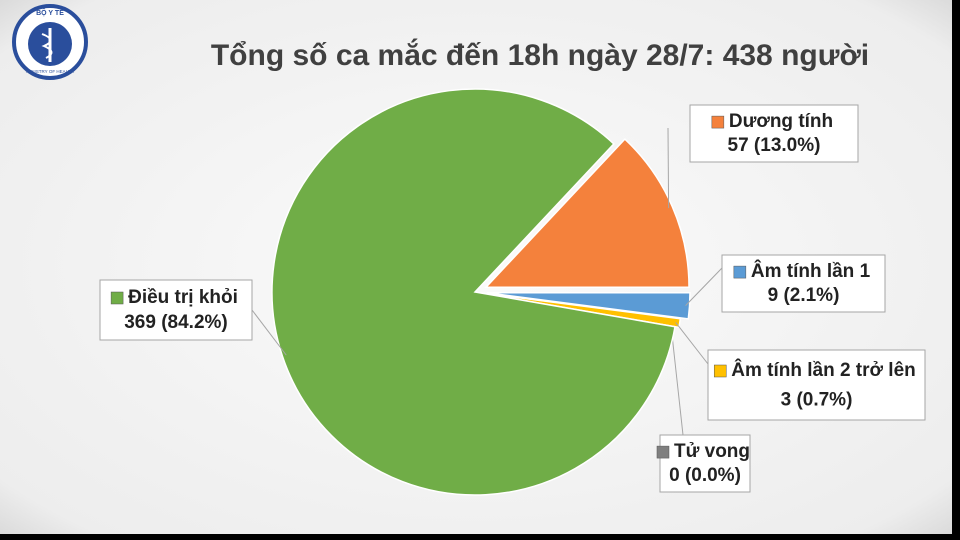  Describe the element at coordinates (774, 145) in the screenshot. I see `value-label: 57 (13.0%)` at that location.